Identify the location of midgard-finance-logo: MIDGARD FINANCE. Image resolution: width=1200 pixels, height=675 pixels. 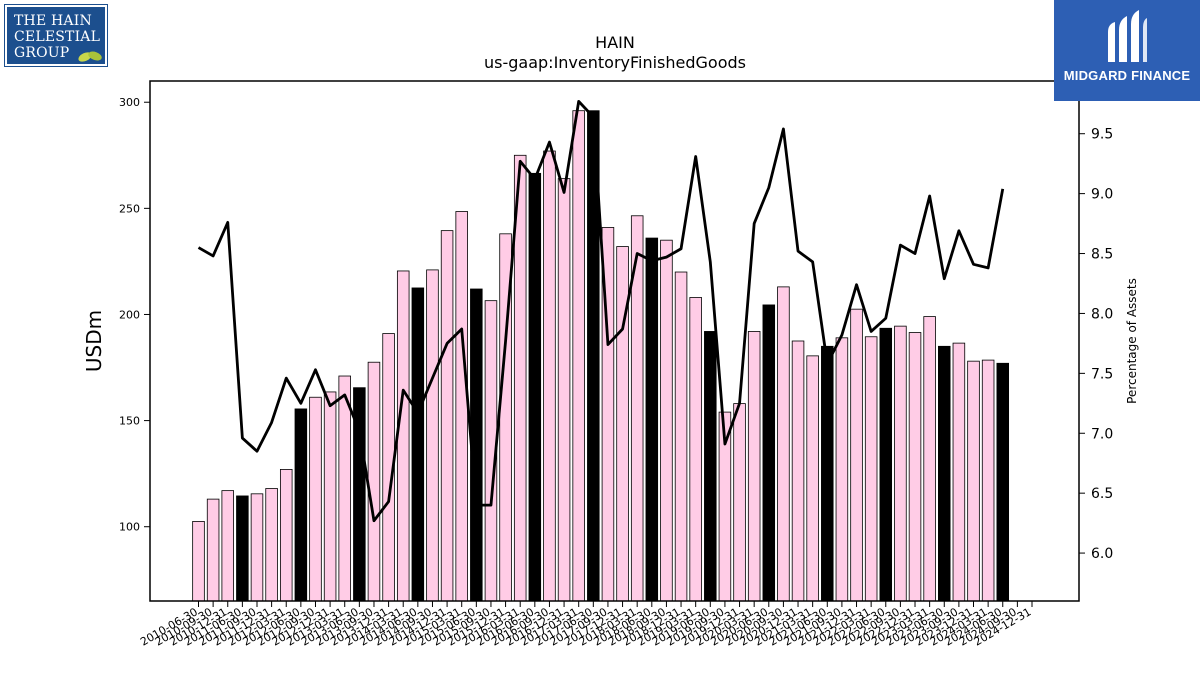
(1127, 50).